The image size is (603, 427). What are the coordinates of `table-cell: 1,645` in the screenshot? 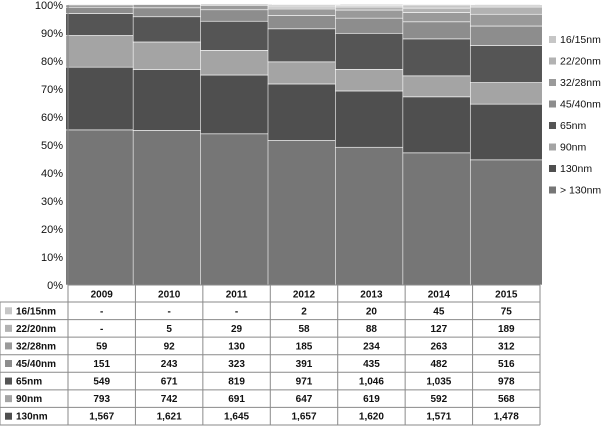 It's located at (236, 417).